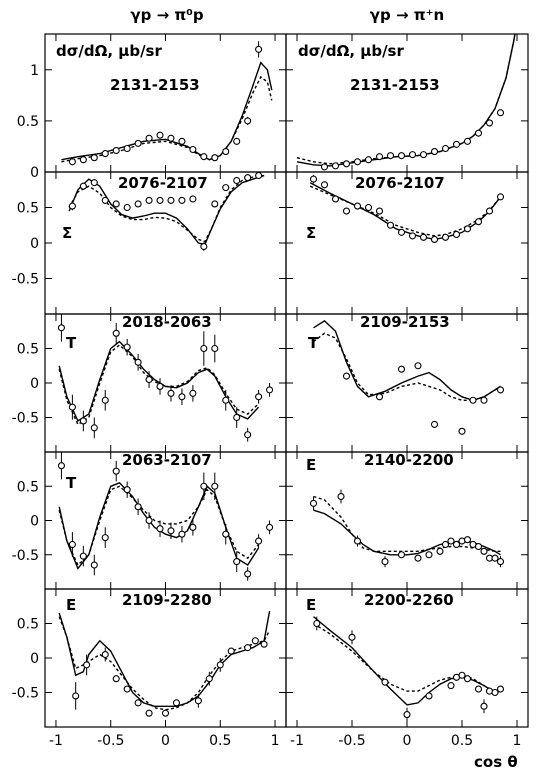 This screenshot has height=778, width=546. Describe the element at coordinates (407, 658) in the screenshot. I see `panel-10: 2200-2260 E` at that location.